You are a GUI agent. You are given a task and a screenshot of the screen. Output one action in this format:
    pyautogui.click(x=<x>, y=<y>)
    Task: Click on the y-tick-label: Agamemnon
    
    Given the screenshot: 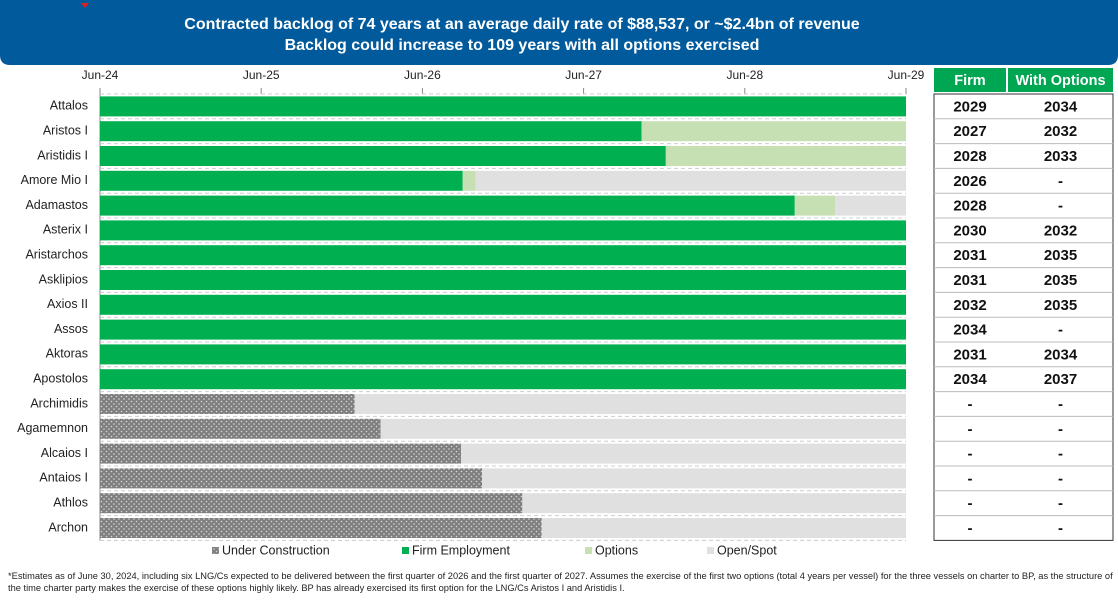 What is the action you would take?
    pyautogui.click(x=52, y=428)
    